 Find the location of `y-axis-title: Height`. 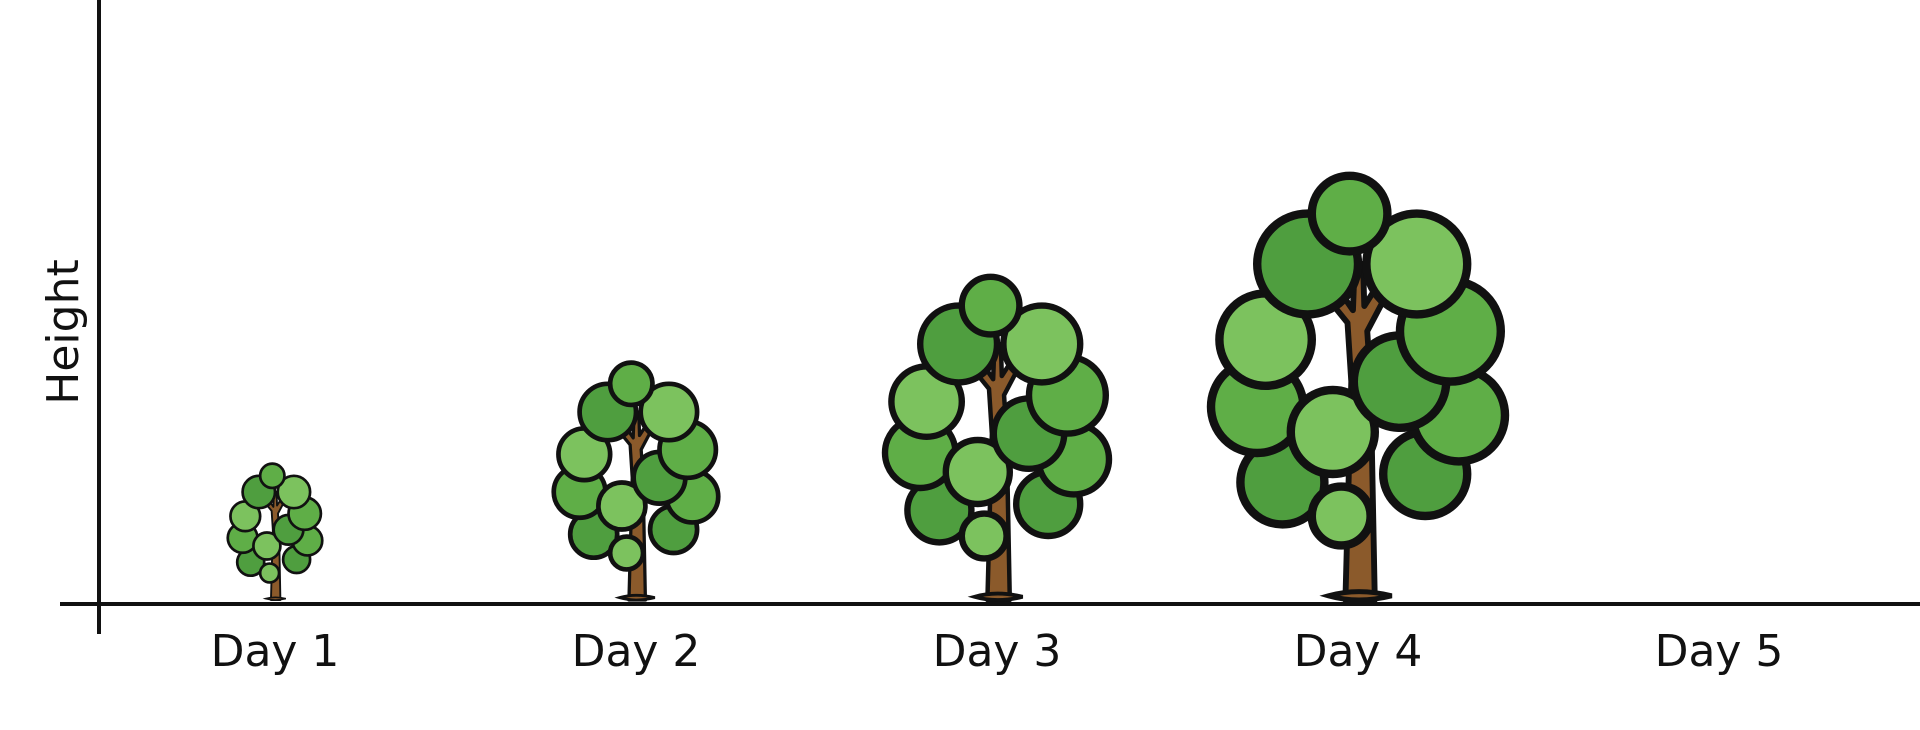

y-axis-title: Height is located at coordinates (63, 331).